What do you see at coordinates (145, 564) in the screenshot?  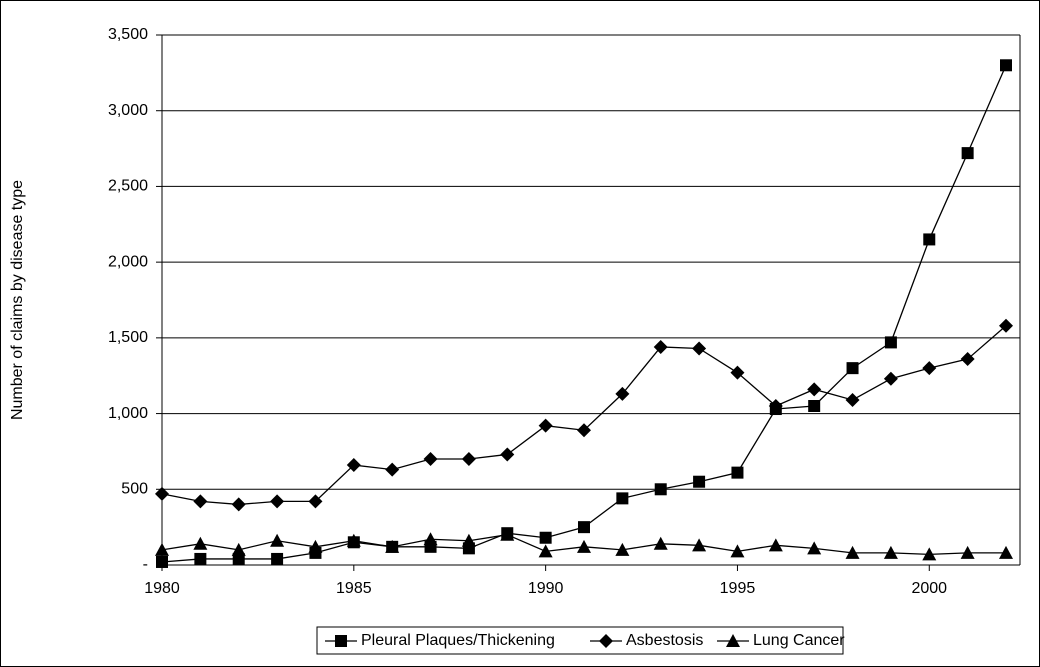 I see `y-tick-label: -` at bounding box center [145, 564].